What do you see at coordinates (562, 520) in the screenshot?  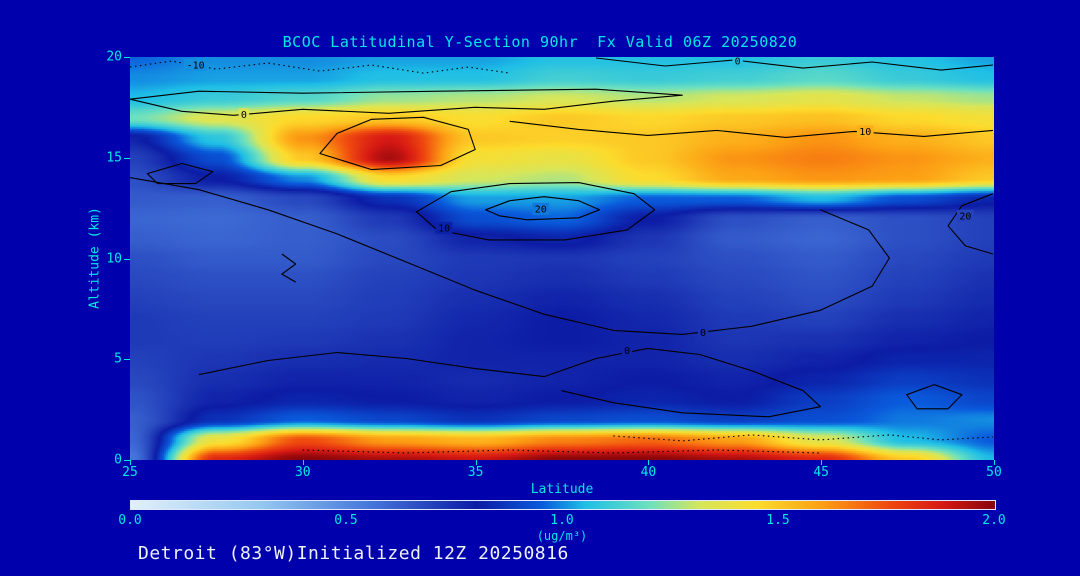 I see `colorbar-tick-label: 1.0` at bounding box center [562, 520].